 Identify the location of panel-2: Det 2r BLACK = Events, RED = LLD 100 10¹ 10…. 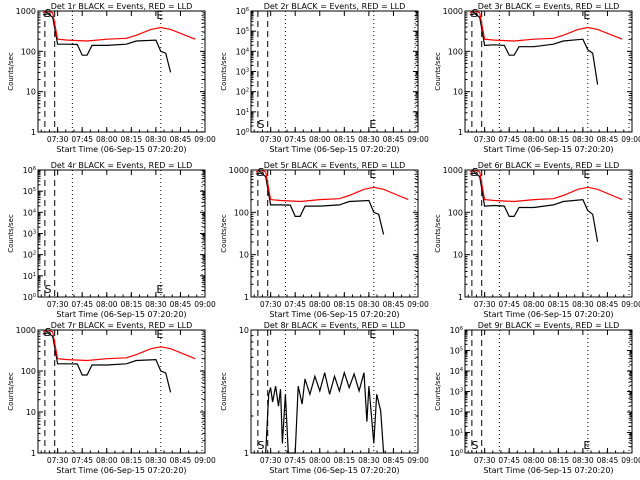
(324, 78).